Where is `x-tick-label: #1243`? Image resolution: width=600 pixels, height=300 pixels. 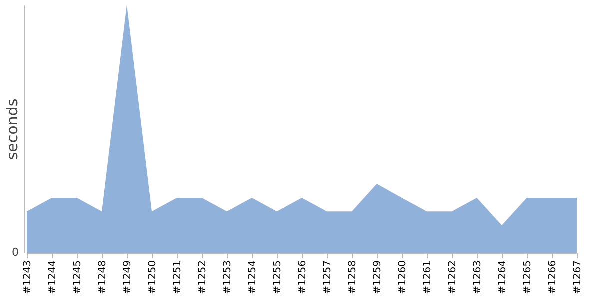
x-tick-label: #1243 is located at coordinates (28, 277).